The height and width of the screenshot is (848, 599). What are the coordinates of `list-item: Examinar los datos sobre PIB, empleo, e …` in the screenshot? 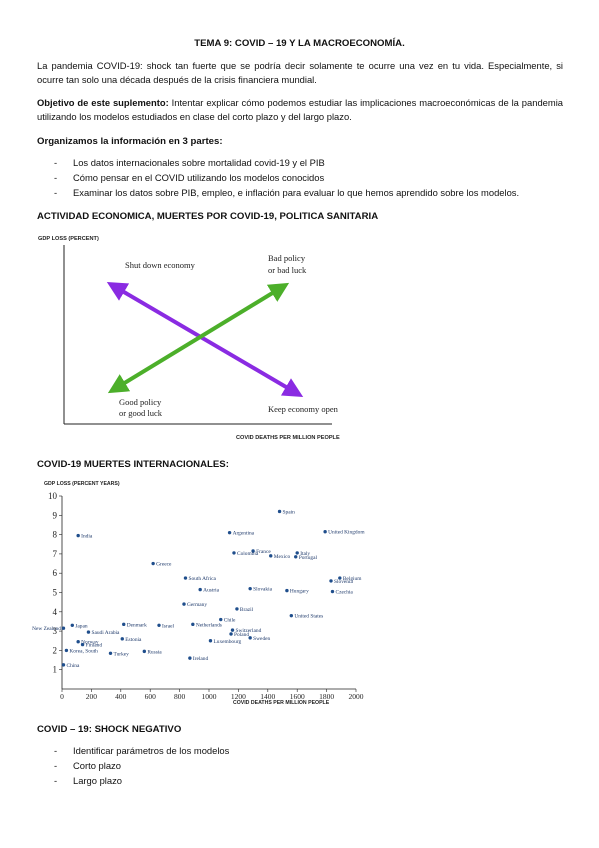 It's located at (278, 192).